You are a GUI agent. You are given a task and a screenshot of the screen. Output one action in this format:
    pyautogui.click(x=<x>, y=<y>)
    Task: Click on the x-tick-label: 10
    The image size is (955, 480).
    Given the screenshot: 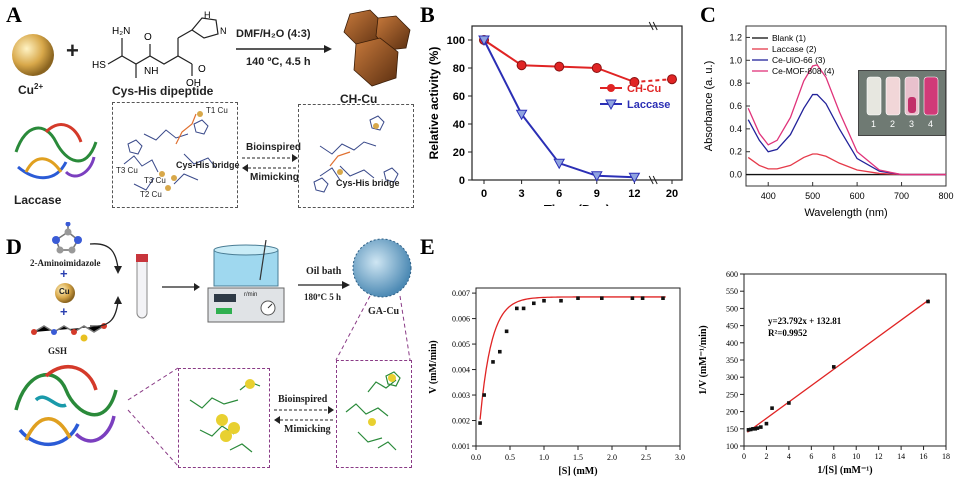 What is the action you would take?
    pyautogui.click(x=856, y=456)
    